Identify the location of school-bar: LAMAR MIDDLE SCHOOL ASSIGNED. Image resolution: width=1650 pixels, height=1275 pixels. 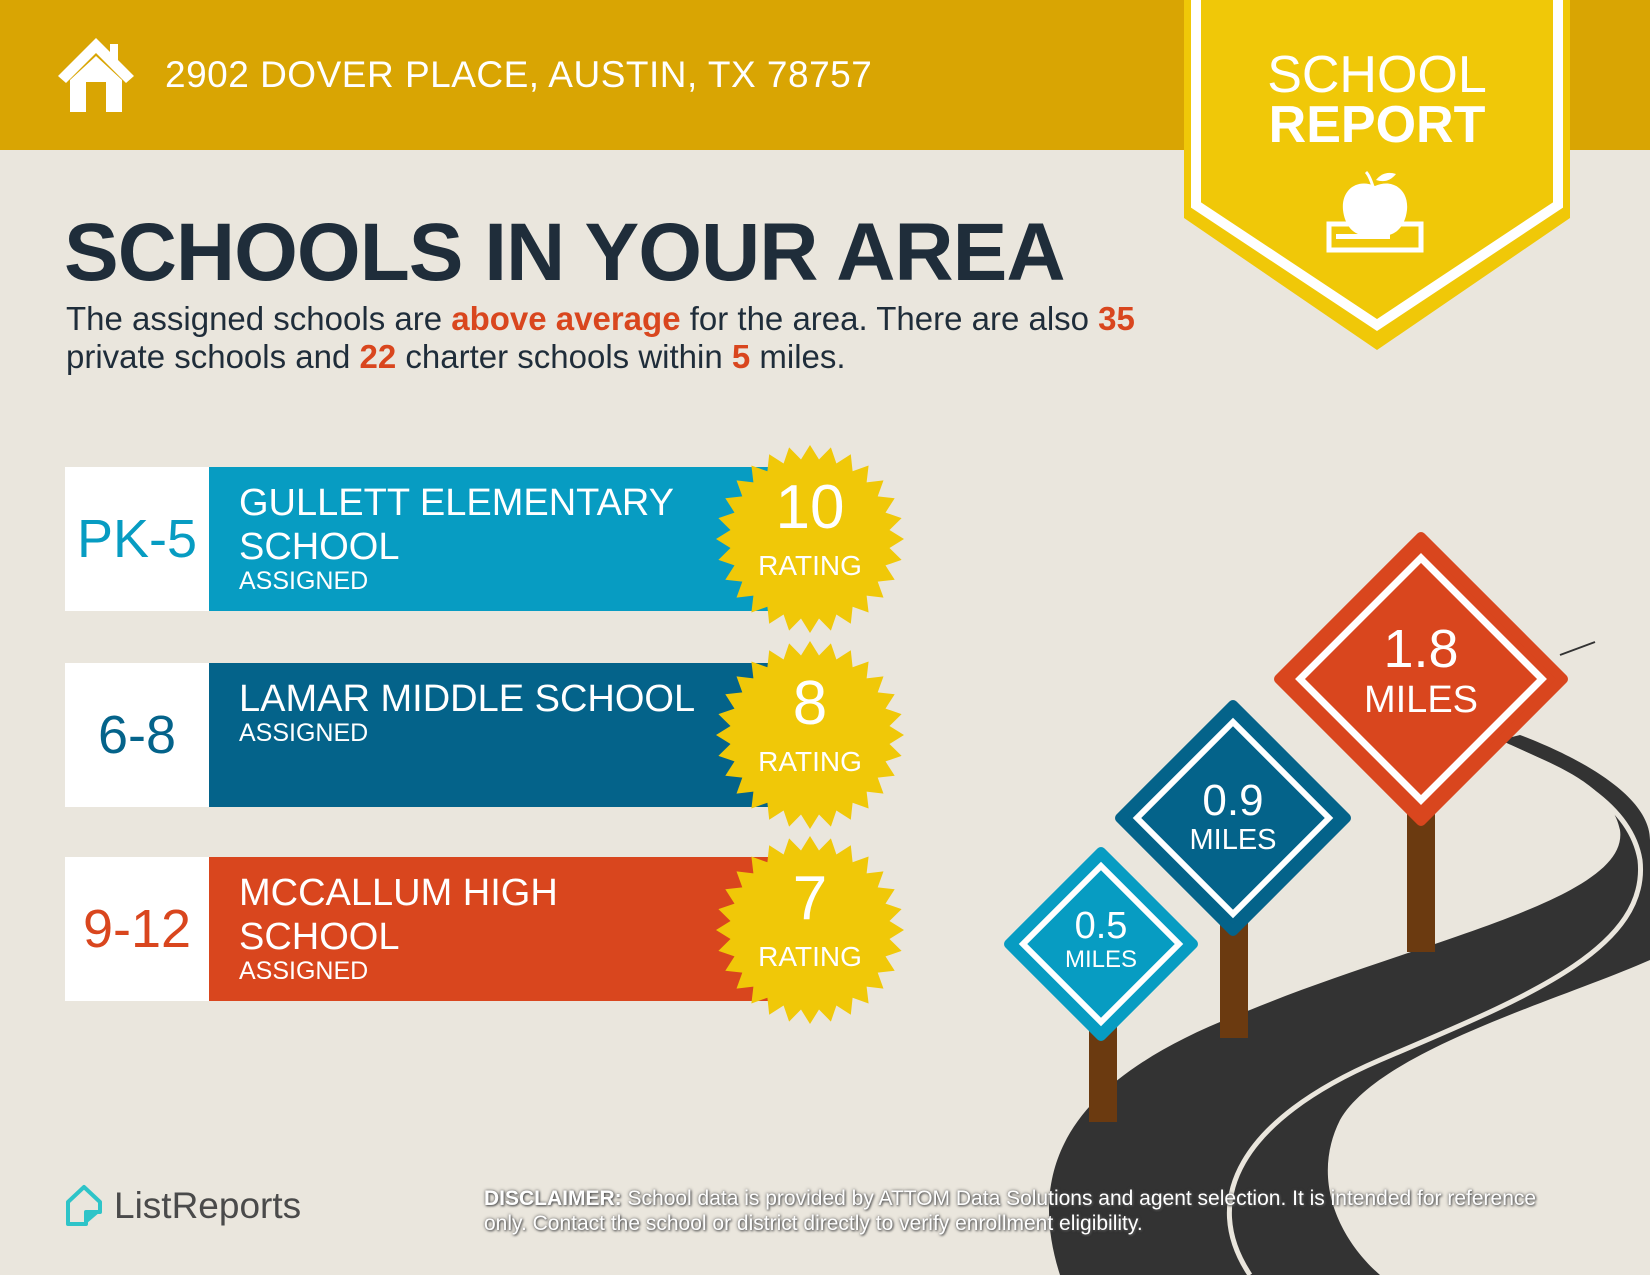
(519, 735).